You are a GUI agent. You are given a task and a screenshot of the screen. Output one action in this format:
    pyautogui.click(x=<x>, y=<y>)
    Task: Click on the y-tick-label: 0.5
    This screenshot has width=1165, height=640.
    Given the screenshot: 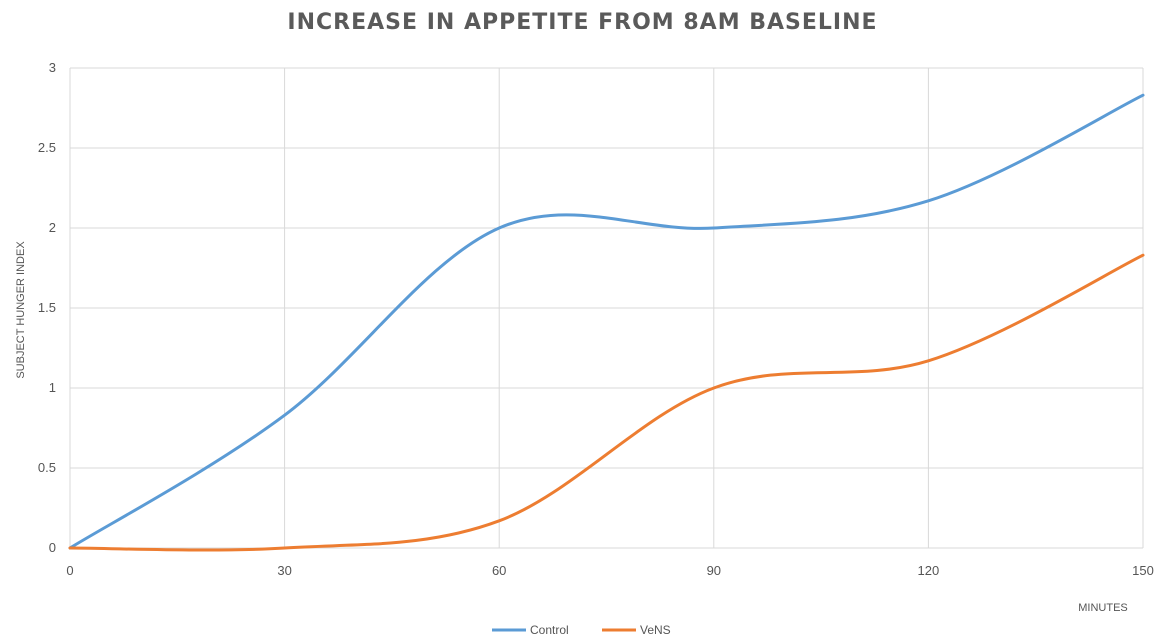 What is the action you would take?
    pyautogui.click(x=47, y=467)
    